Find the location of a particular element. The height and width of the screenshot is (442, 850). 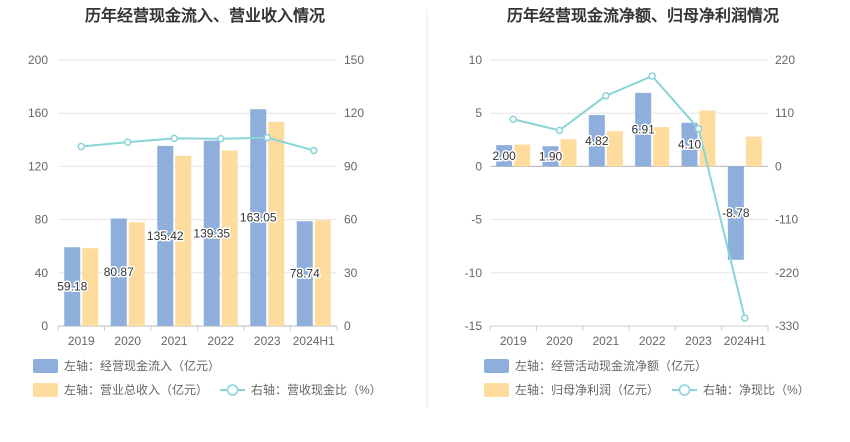

bar-data-label: 4.10 is located at coordinates (690, 145).